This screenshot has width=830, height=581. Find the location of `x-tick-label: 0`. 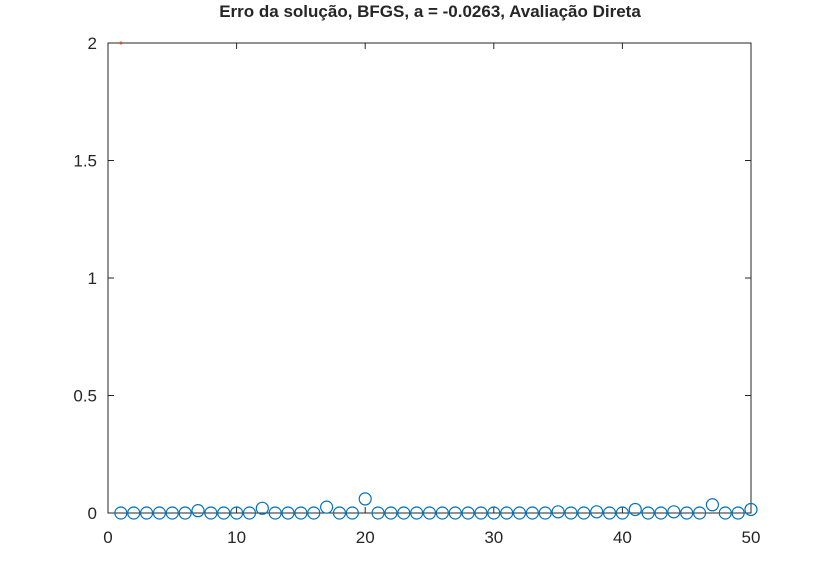

x-tick-label: 0 is located at coordinates (107, 537).